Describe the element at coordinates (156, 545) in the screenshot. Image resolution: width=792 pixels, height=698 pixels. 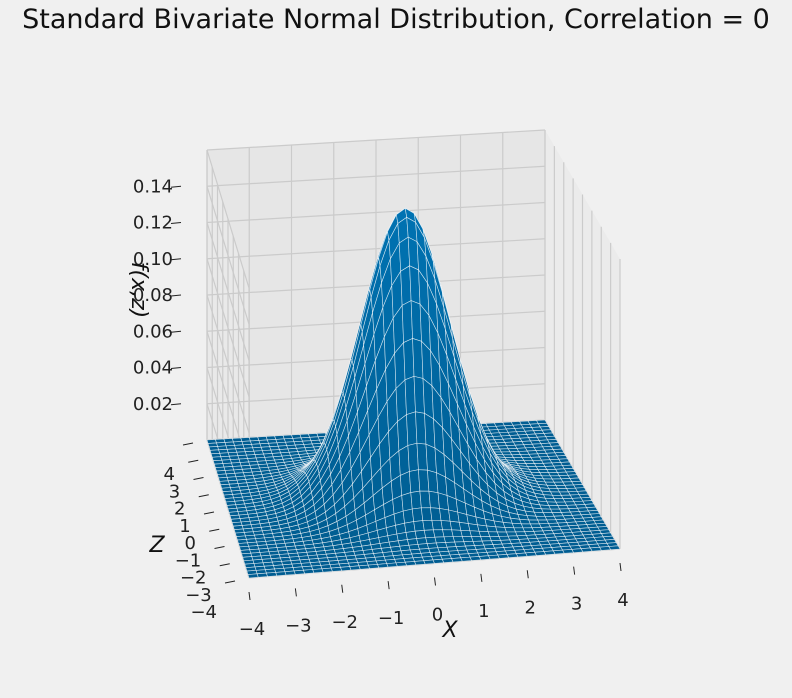
I see `z-axis-label: Z` at that location.